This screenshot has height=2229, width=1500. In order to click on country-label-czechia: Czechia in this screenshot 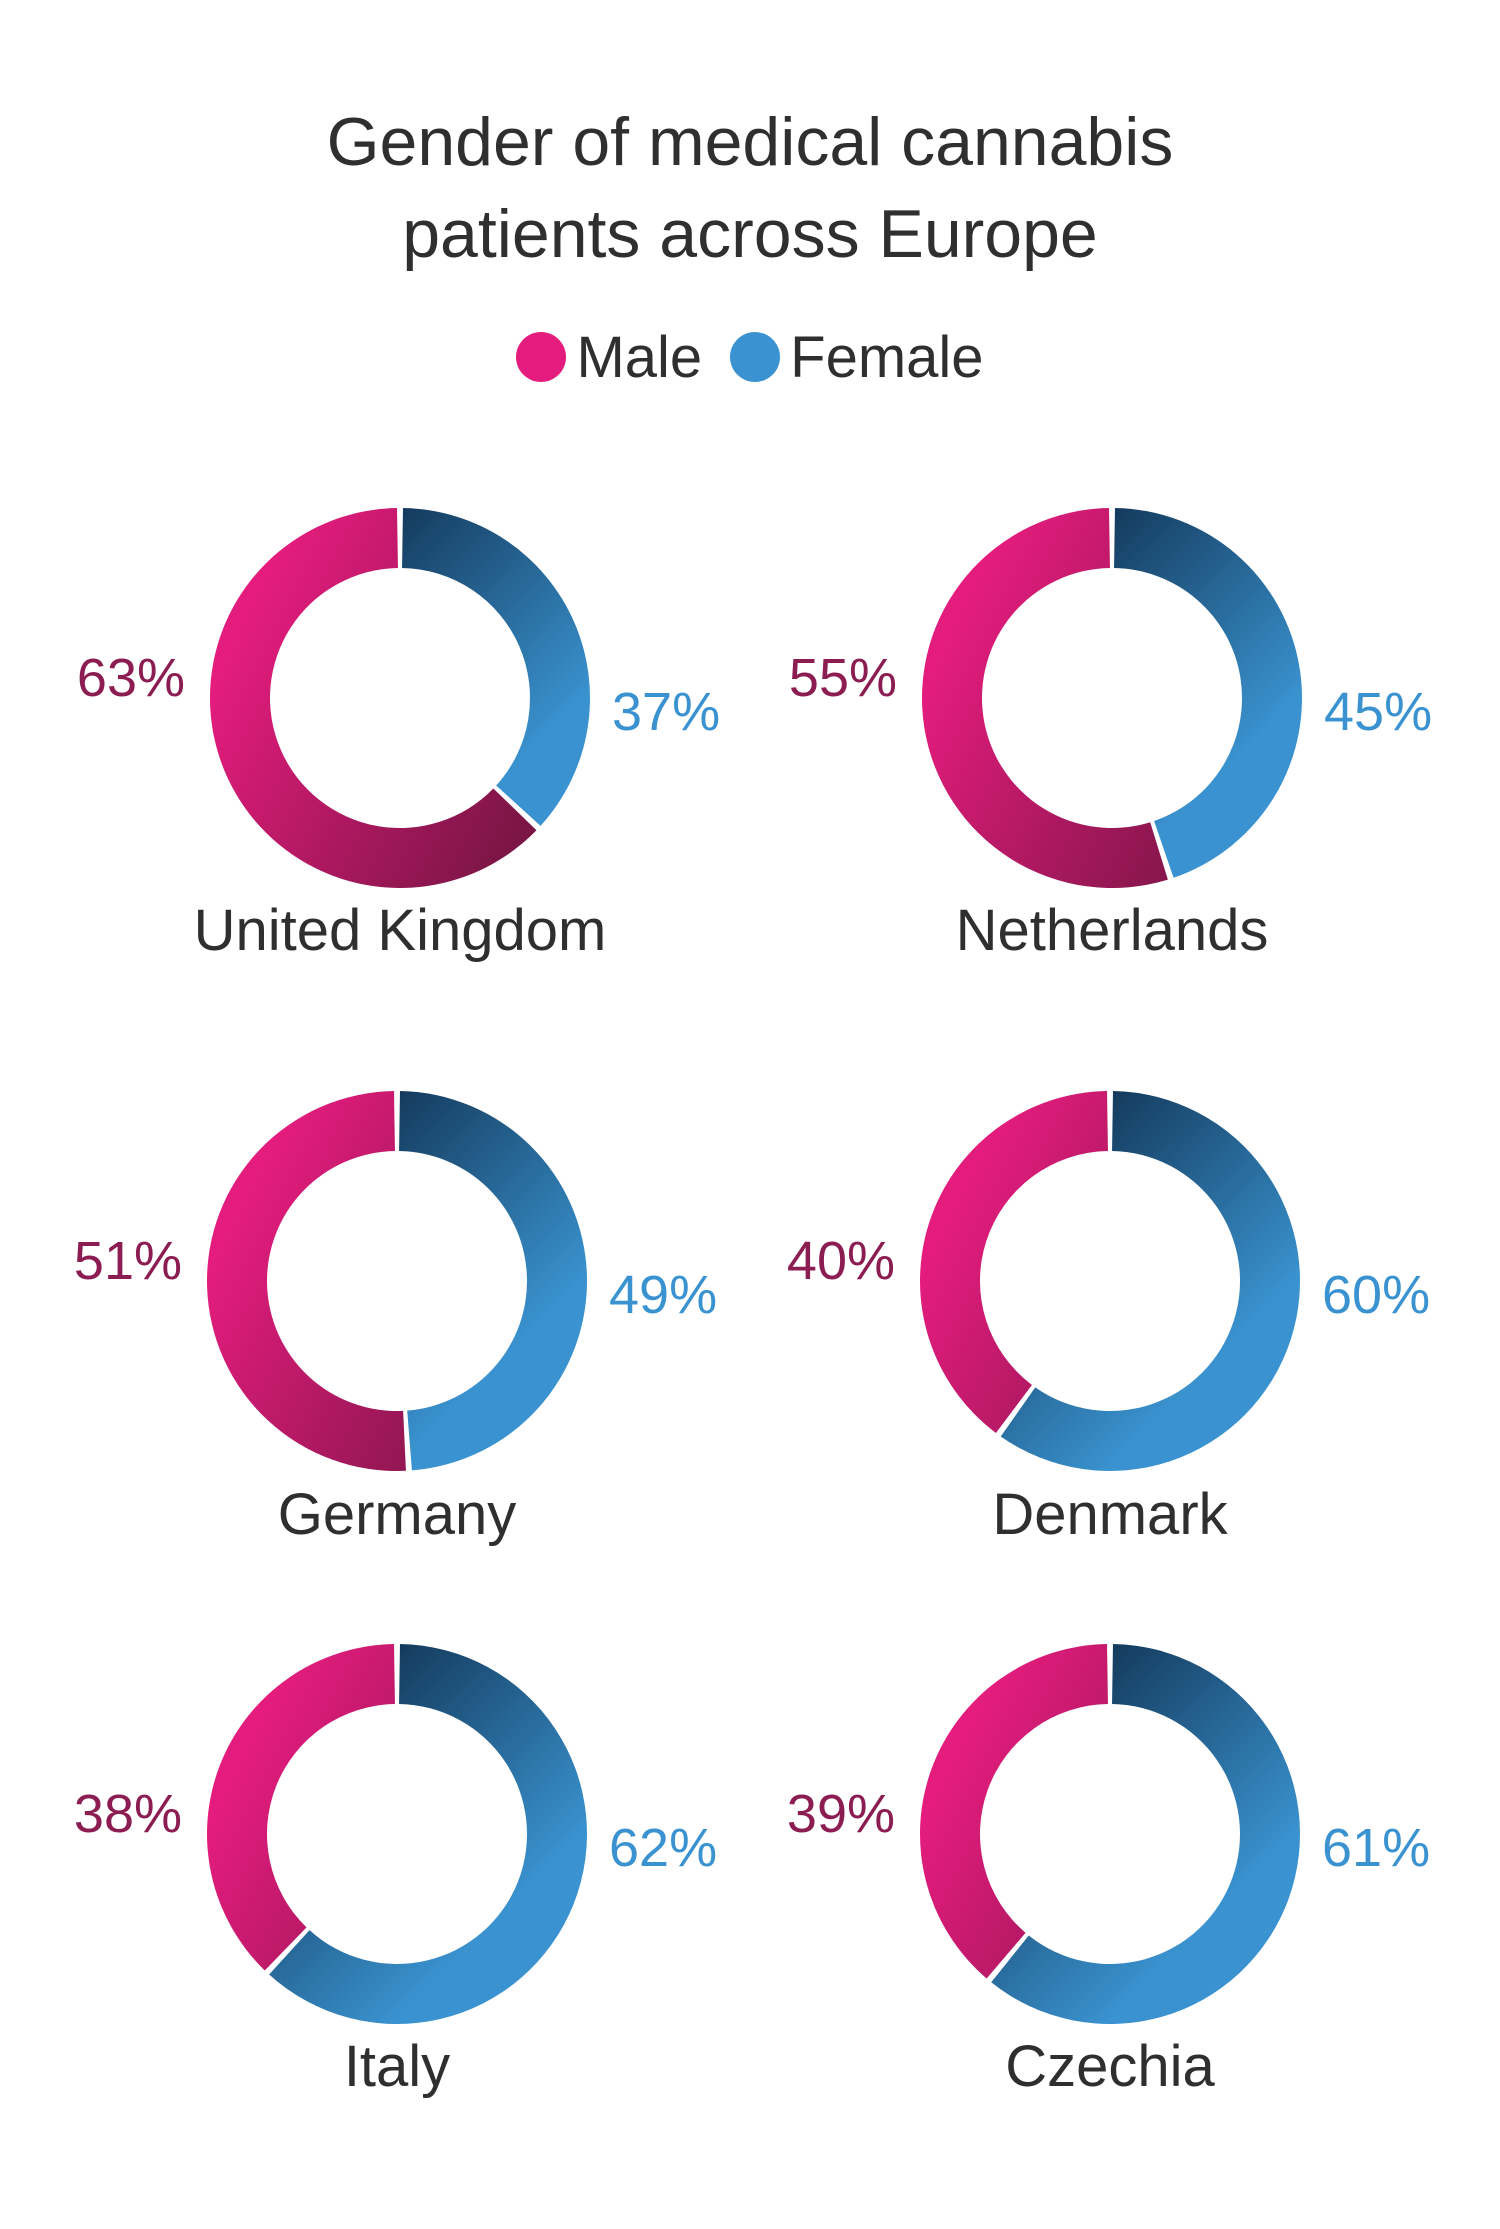, I will do `click(1110, 2066)`.